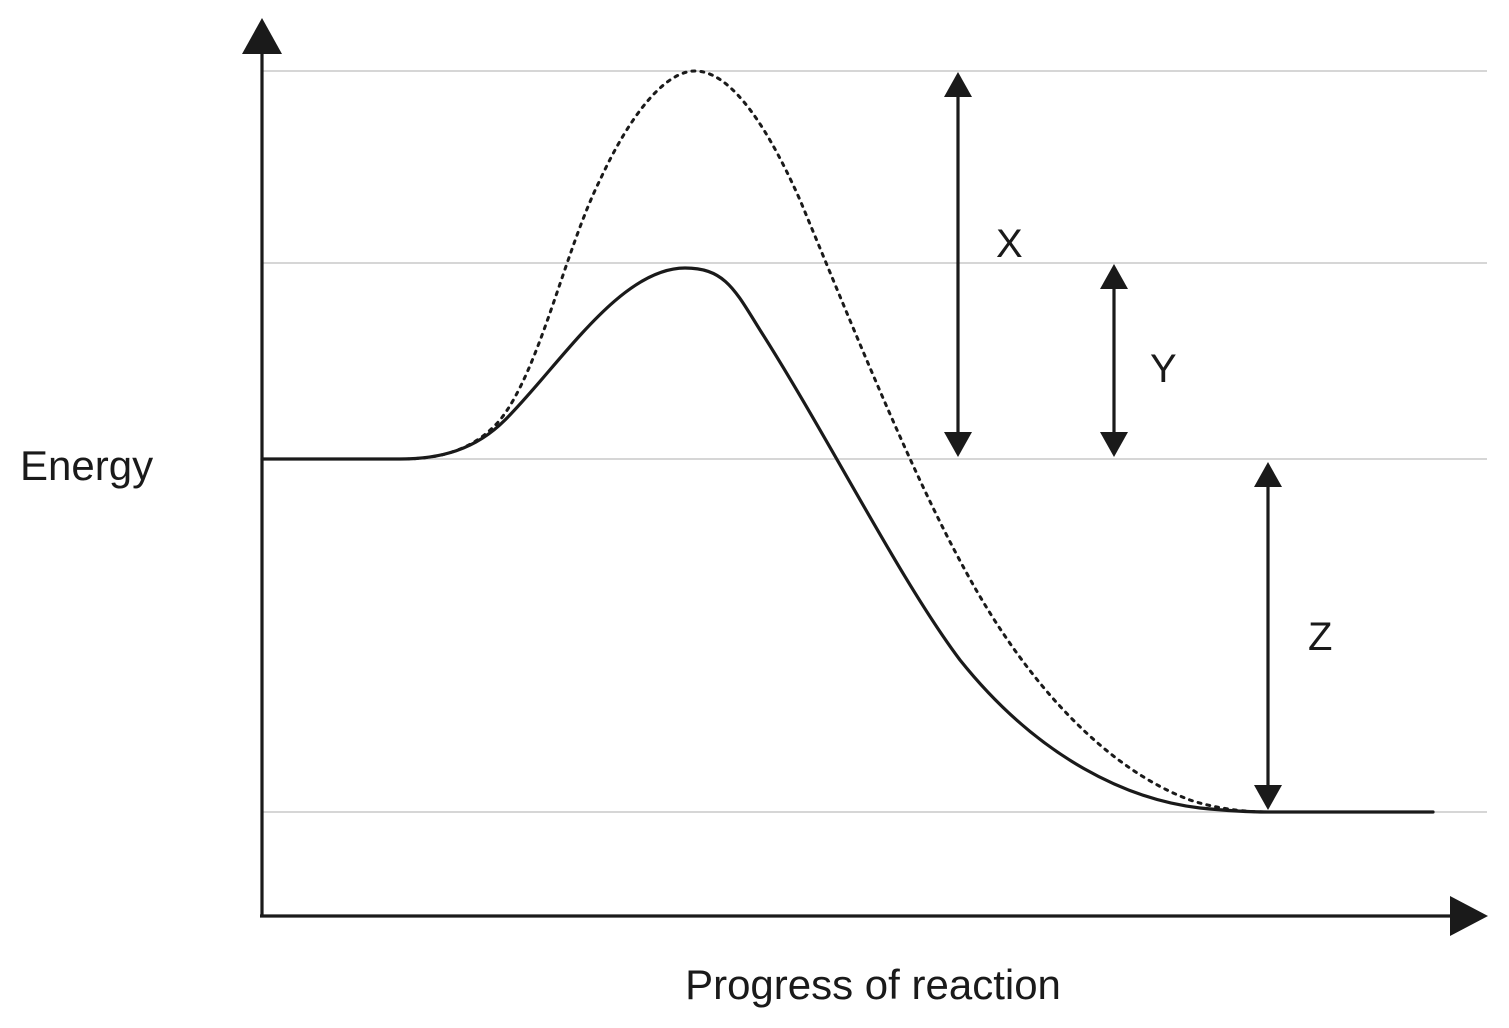 The height and width of the screenshot is (1028, 1509). Describe the element at coordinates (958, 444) in the screenshot. I see `x-dimension-bottom-arrowhead` at that location.